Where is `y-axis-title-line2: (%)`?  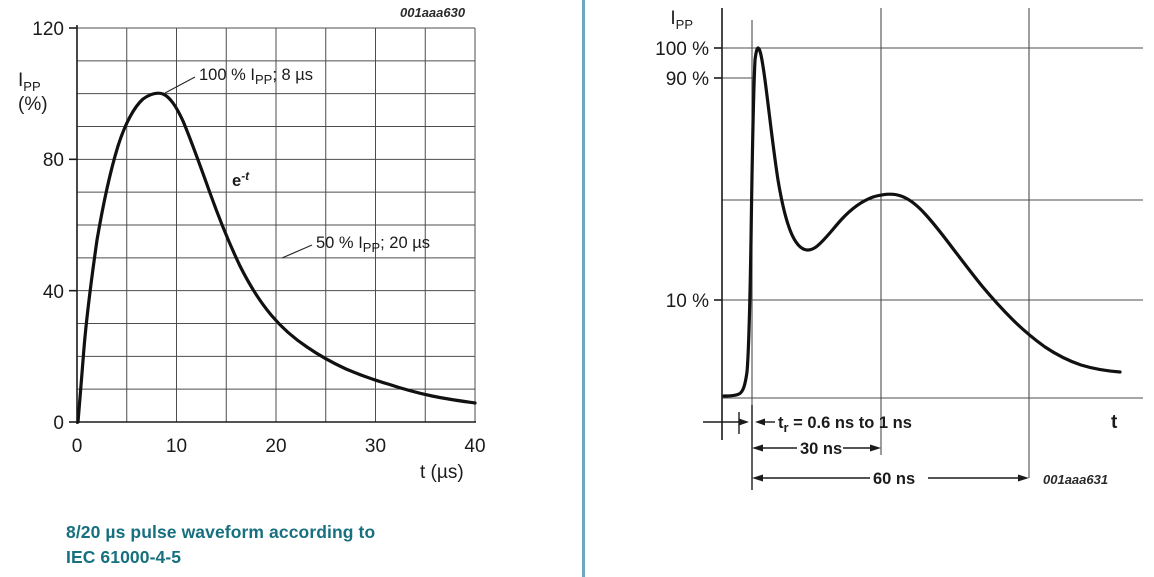 y-axis-title-line2: (%) is located at coordinates (33, 104).